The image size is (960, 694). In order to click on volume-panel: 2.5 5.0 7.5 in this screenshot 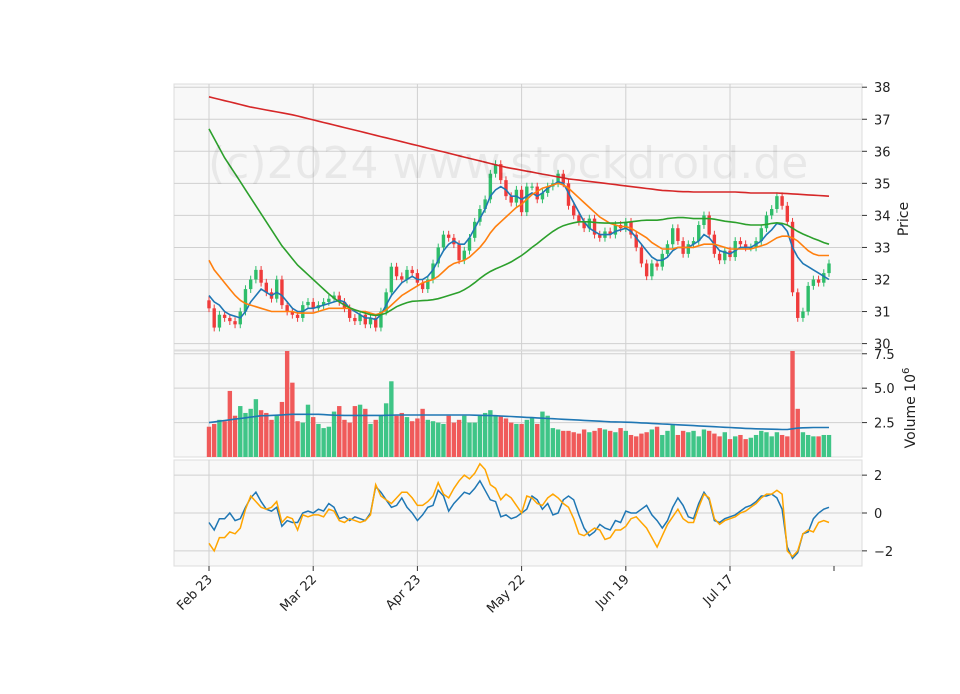, I will do `click(534, 403)`.